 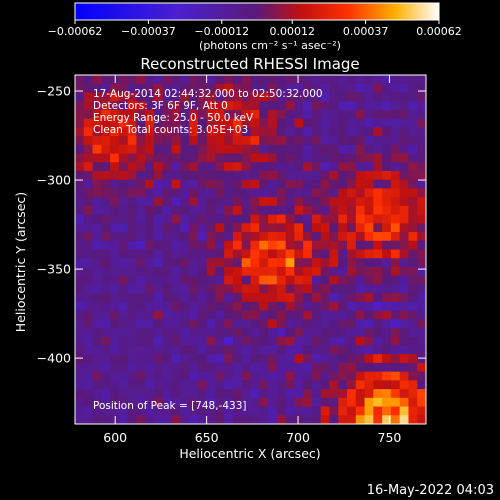 What do you see at coordinates (390, 437) in the screenshot?
I see `x-tick-label: 750` at bounding box center [390, 437].